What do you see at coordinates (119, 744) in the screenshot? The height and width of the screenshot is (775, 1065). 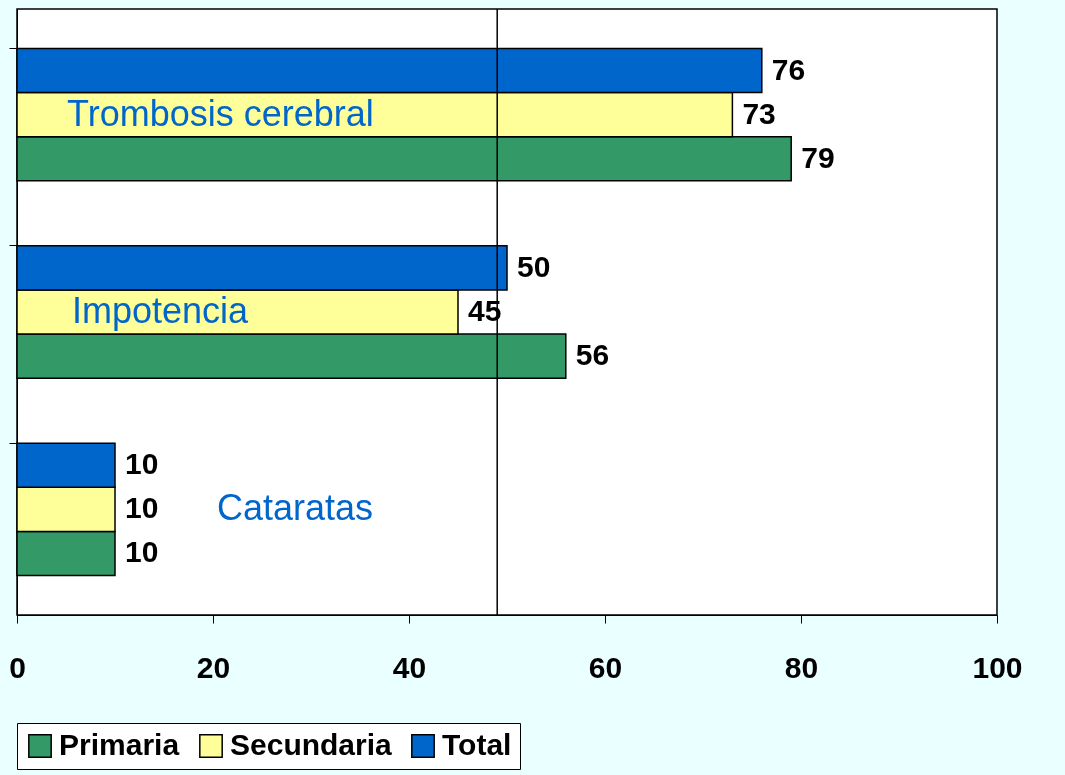 I see `legend-label: Primaria` at bounding box center [119, 744].